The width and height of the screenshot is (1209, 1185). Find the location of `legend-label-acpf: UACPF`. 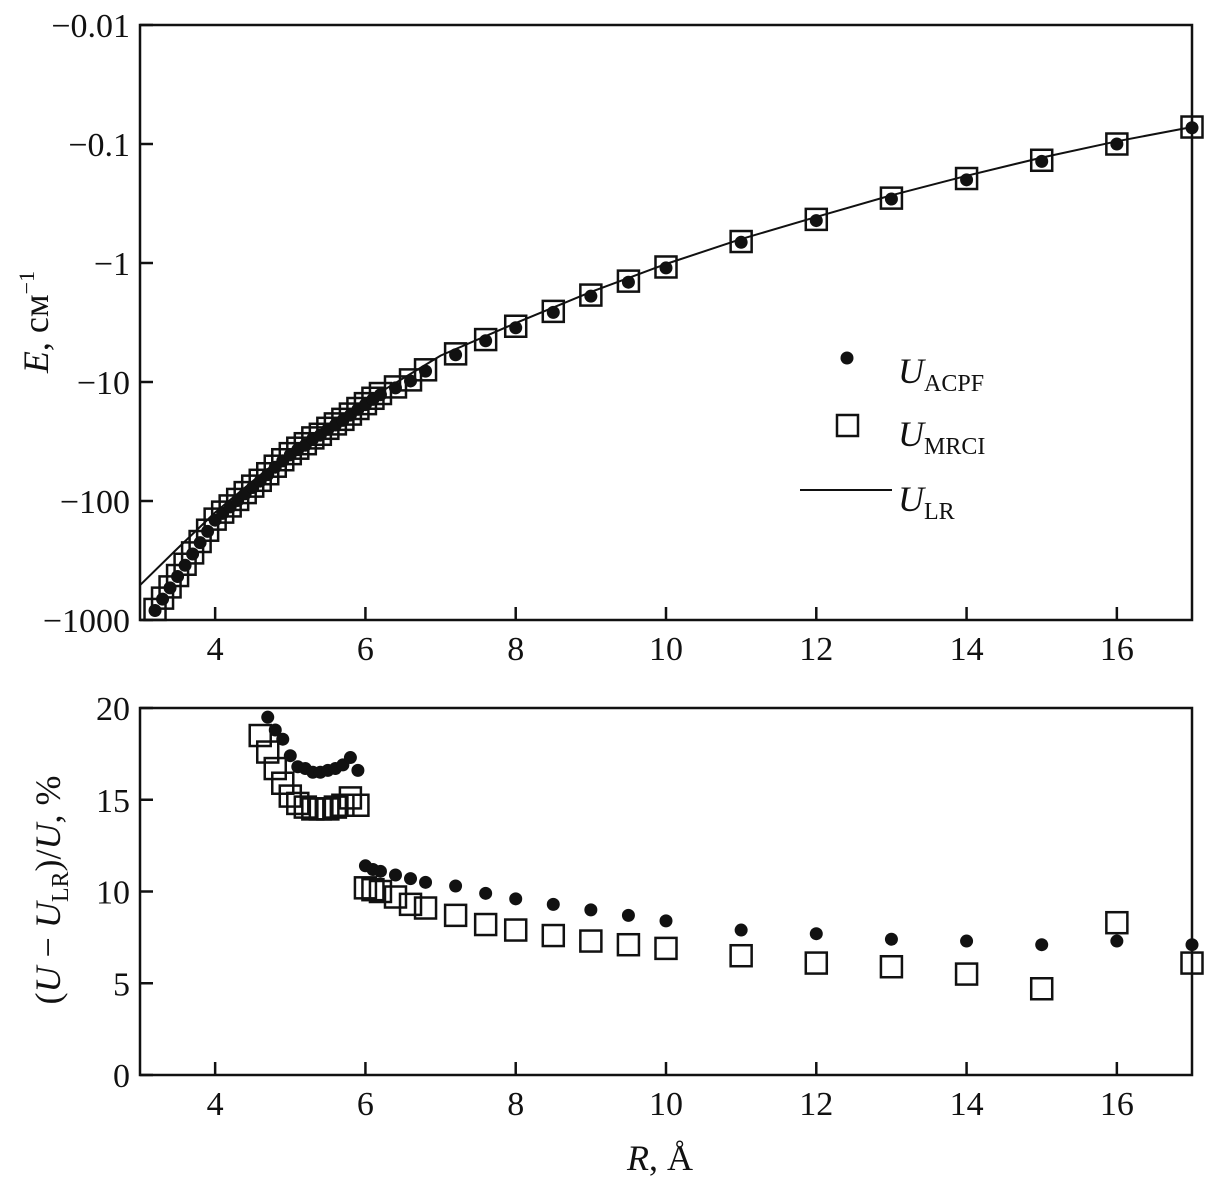

legend-label-acpf: UACPF is located at coordinates (941, 374).